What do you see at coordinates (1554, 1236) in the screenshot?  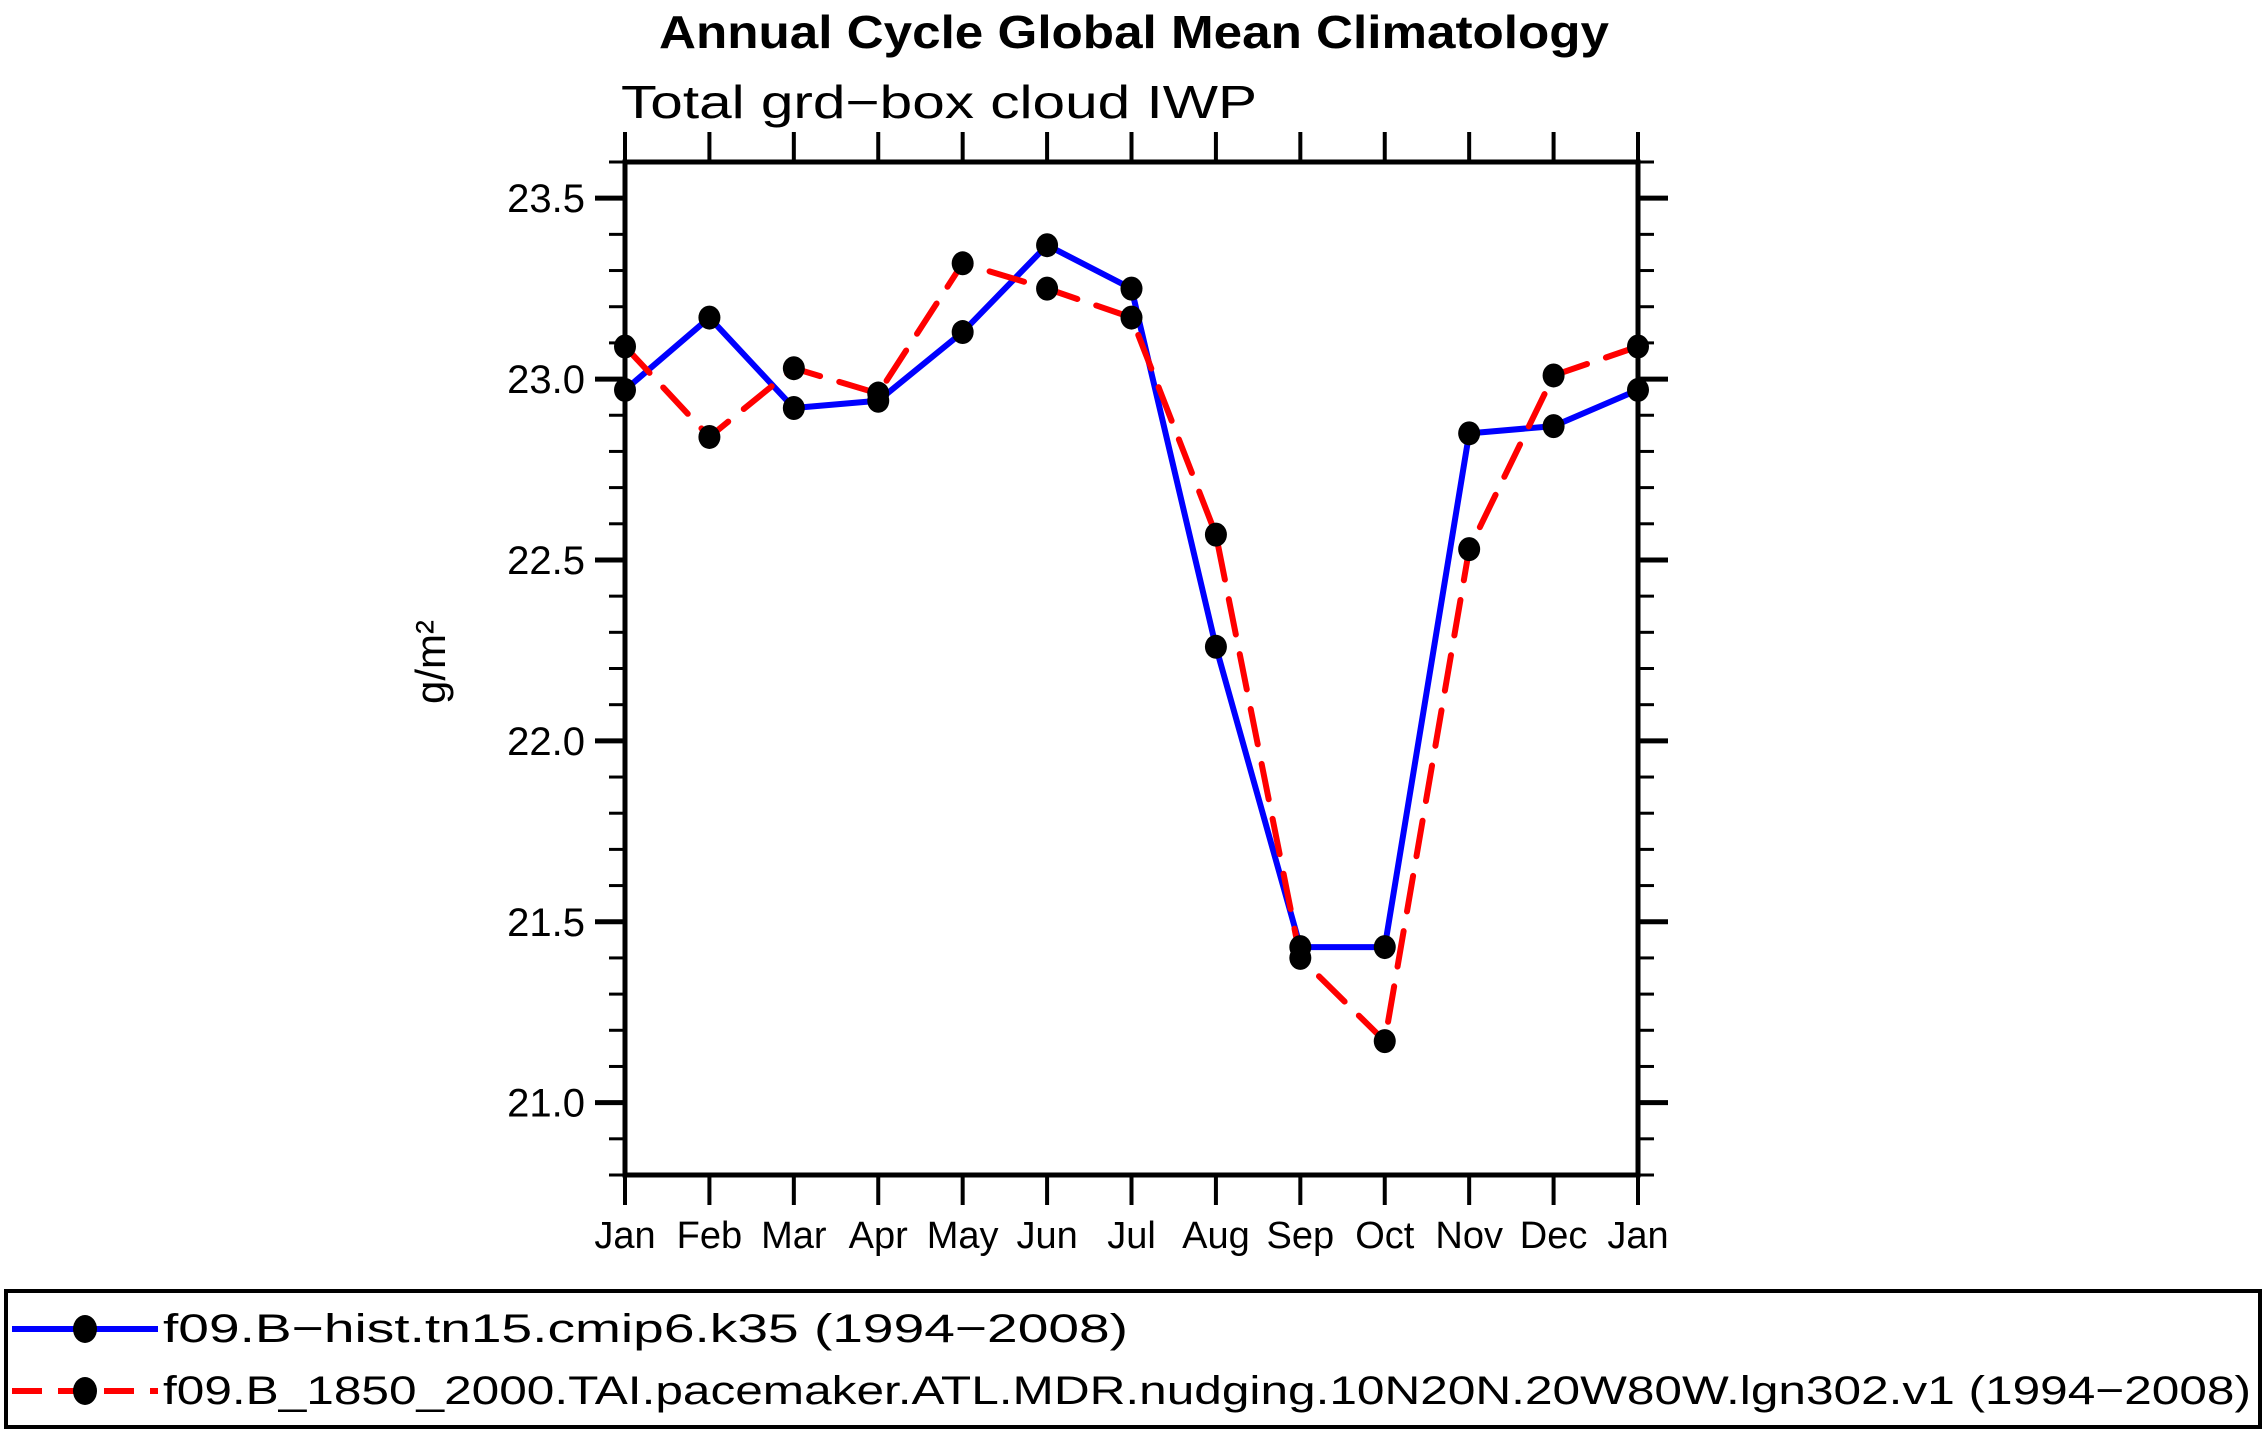 I see `x-tick-label: Dec` at bounding box center [1554, 1236].